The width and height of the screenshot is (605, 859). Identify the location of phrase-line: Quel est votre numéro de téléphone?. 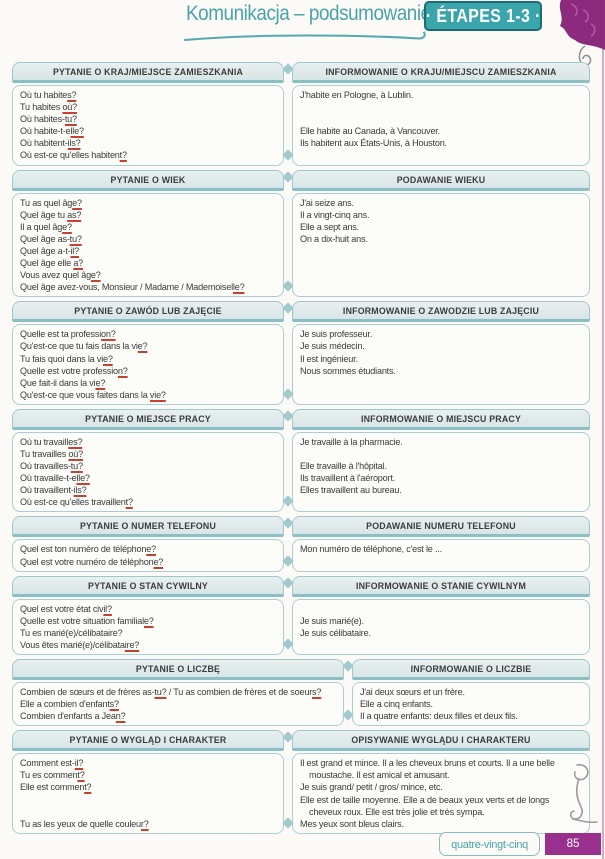
(148, 562).